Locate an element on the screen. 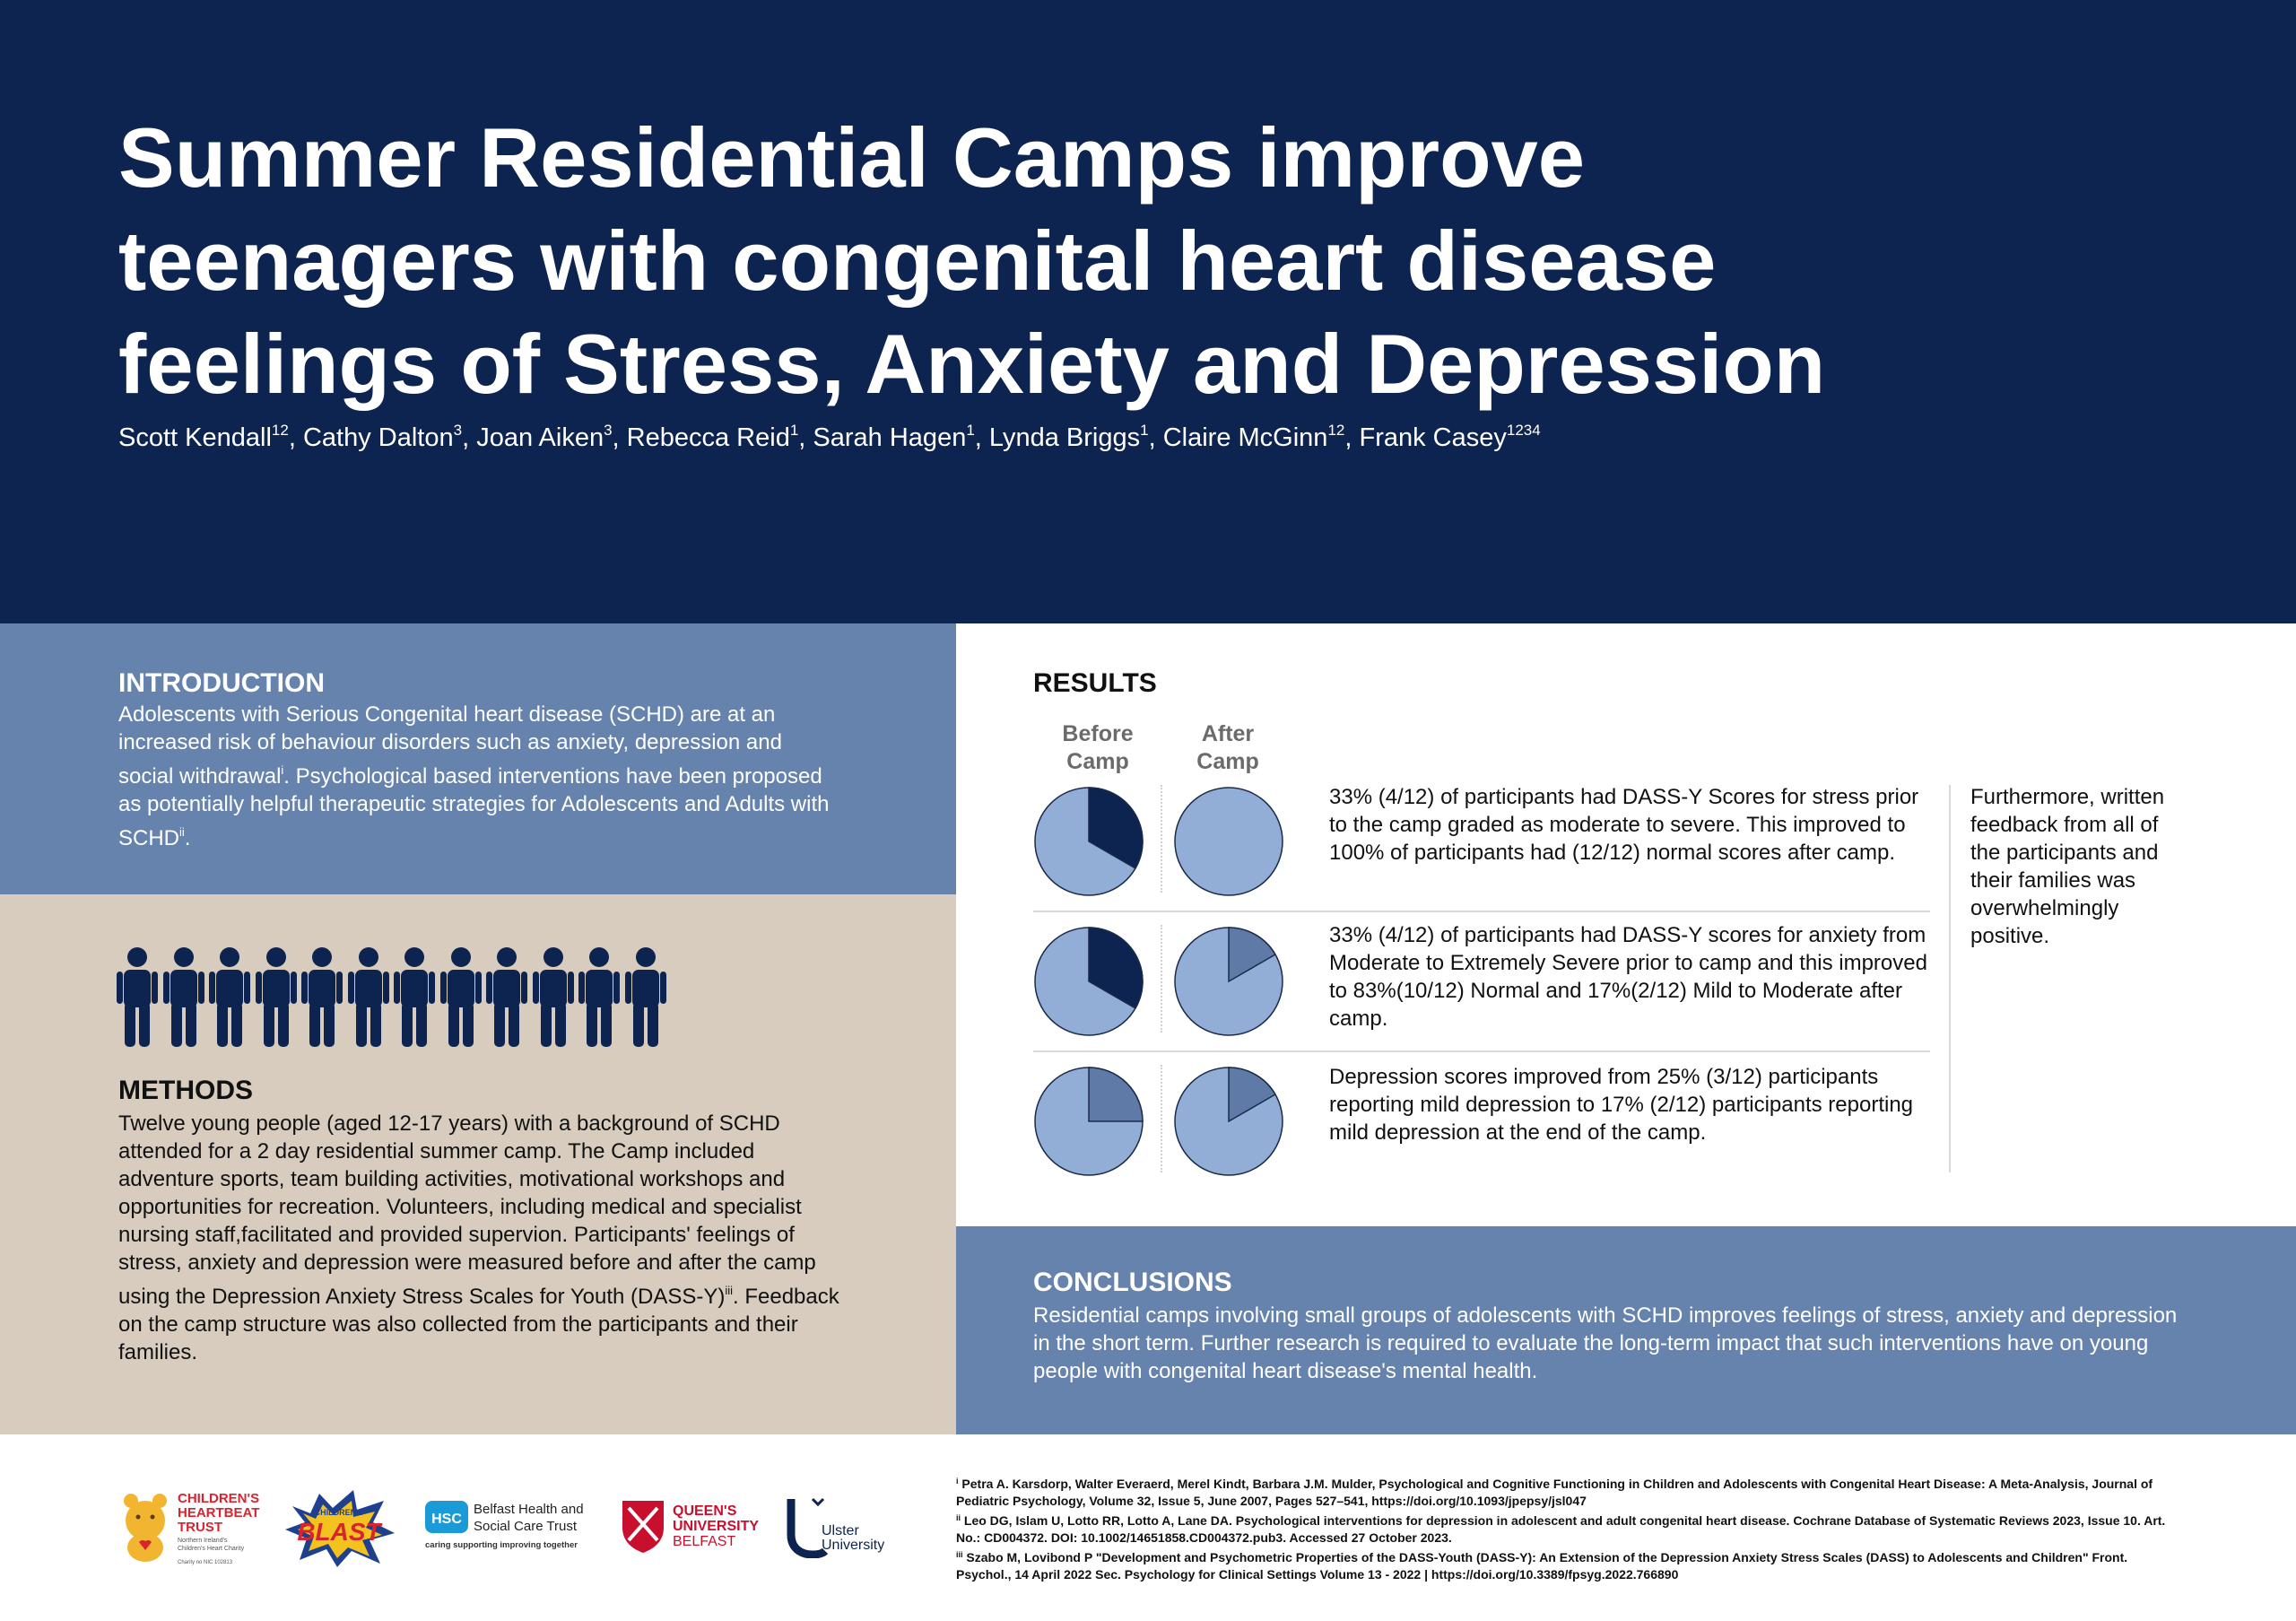 This screenshot has height=1621, width=2296. title-line: teenagers with congenital heart disease is located at coordinates (917, 261).